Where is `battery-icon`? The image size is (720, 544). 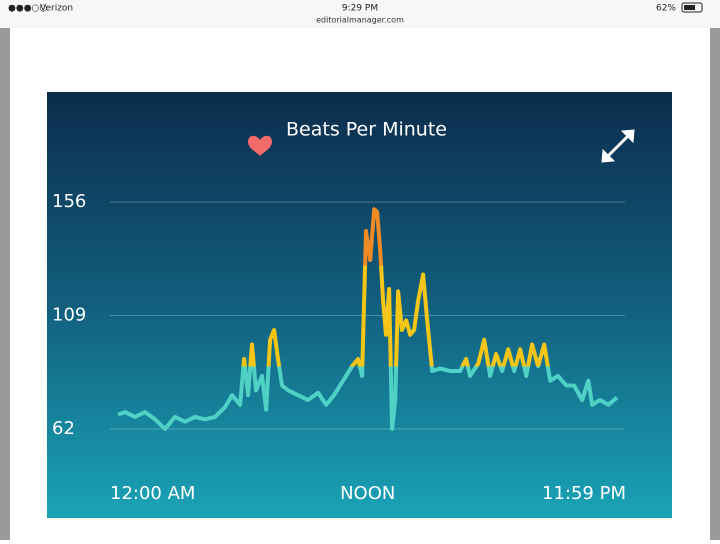 battery-icon is located at coordinates (692, 7).